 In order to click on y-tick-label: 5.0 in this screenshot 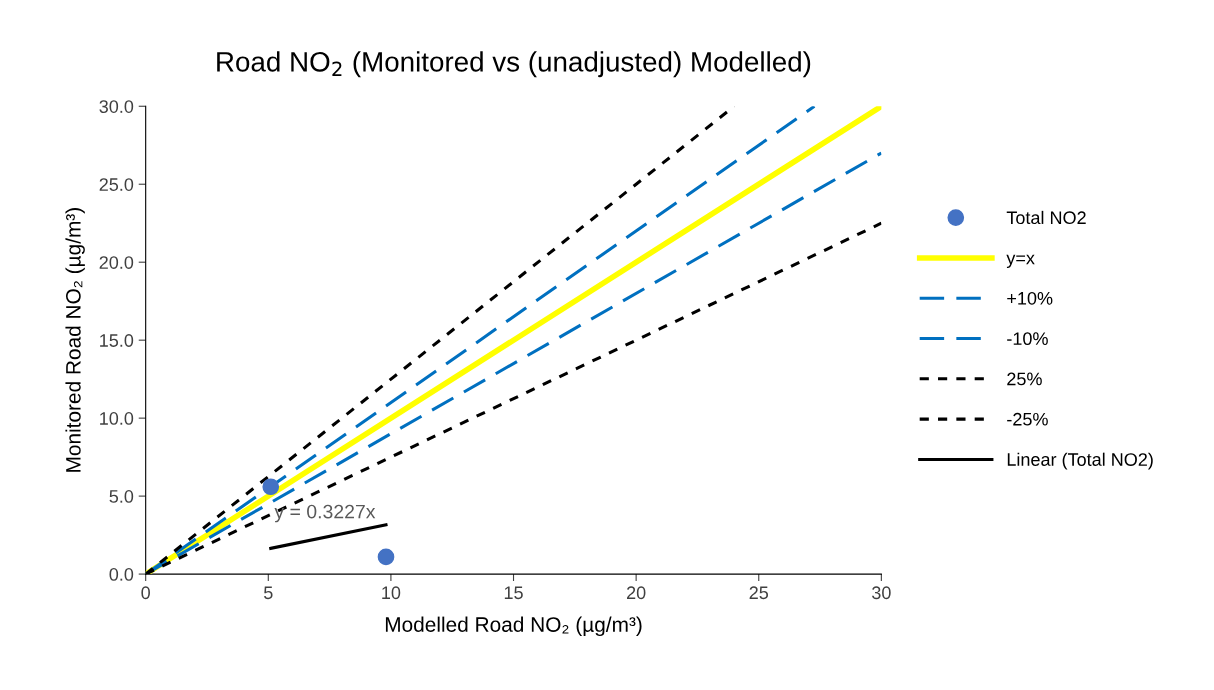, I will do `click(121, 496)`.